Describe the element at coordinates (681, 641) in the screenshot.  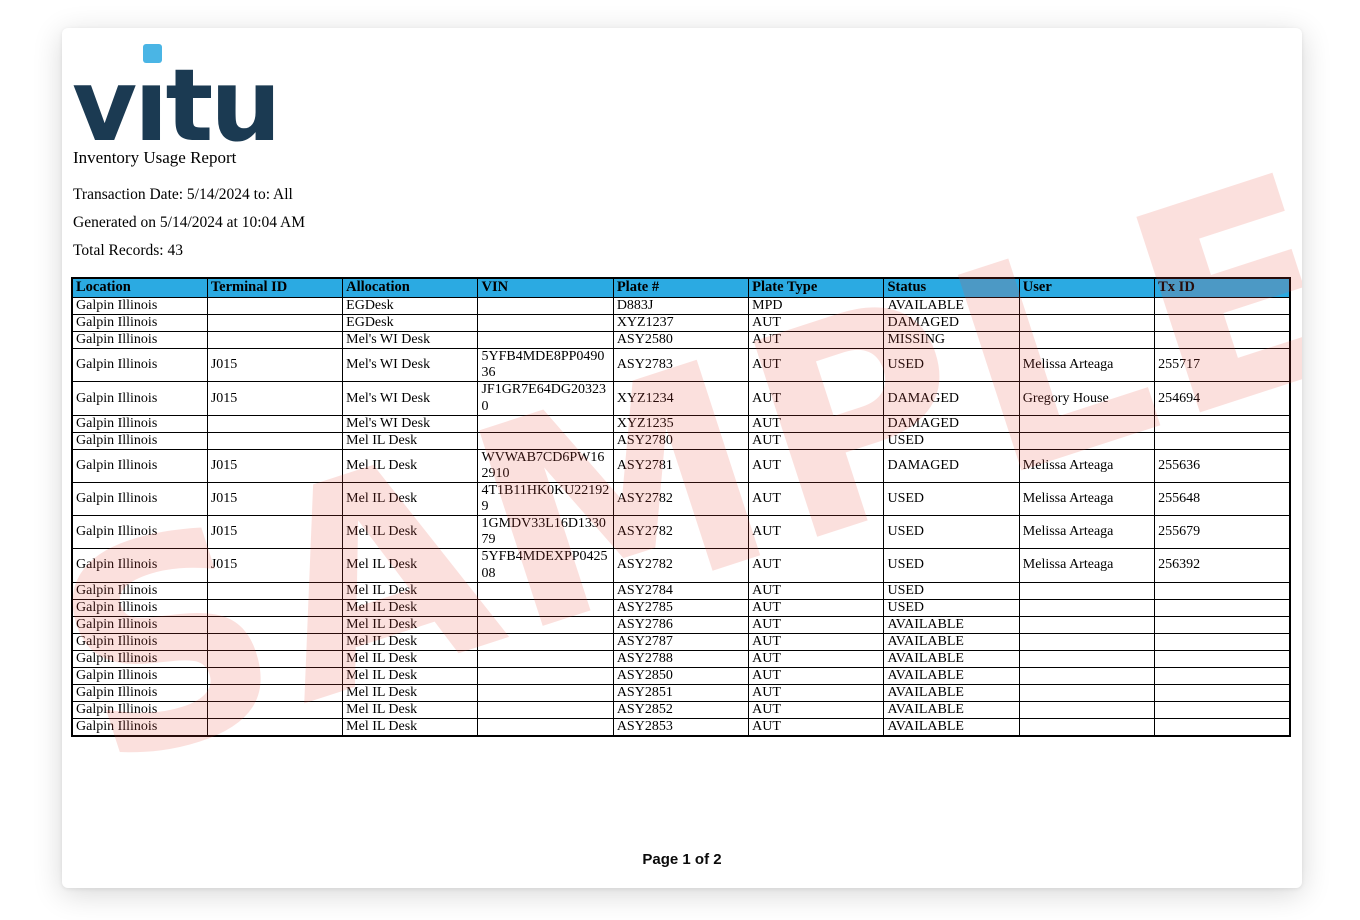
I see `table-cell: ASY2787` at that location.